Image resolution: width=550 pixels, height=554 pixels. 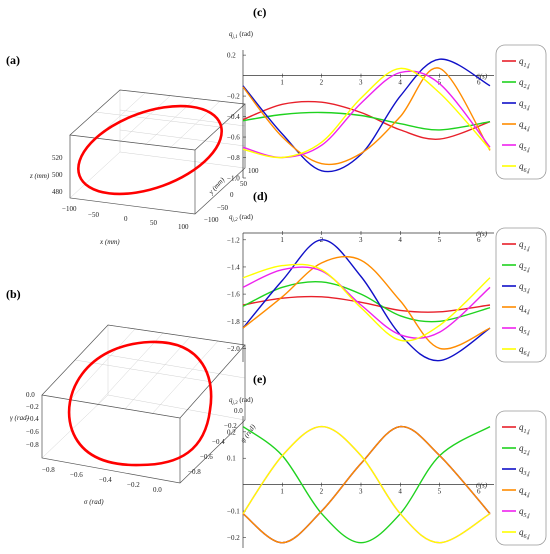 I want to click on b-x-tick-1: −0.6, so click(x=76, y=475).